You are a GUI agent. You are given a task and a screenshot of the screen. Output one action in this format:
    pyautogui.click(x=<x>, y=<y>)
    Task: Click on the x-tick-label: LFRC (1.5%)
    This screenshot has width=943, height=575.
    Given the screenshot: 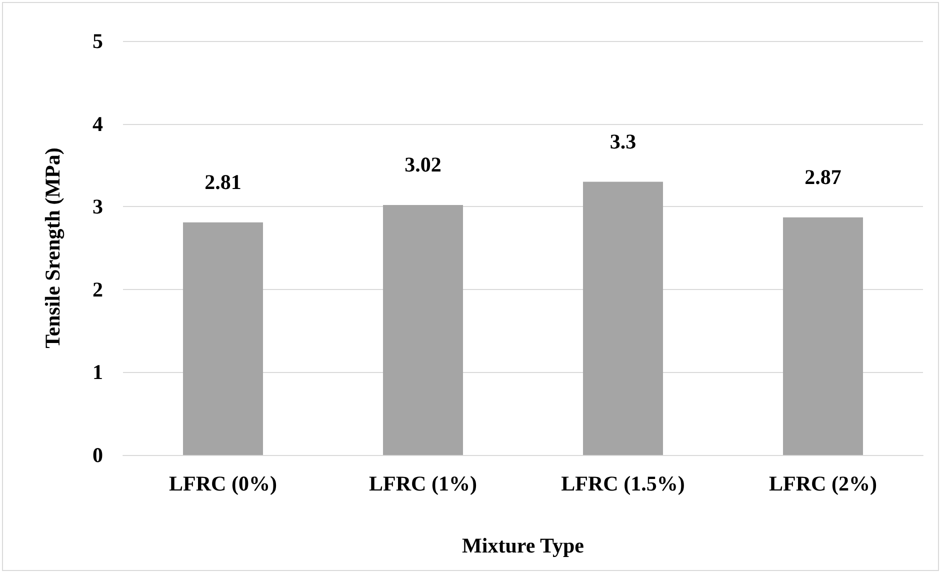 What is the action you would take?
    pyautogui.click(x=623, y=484)
    